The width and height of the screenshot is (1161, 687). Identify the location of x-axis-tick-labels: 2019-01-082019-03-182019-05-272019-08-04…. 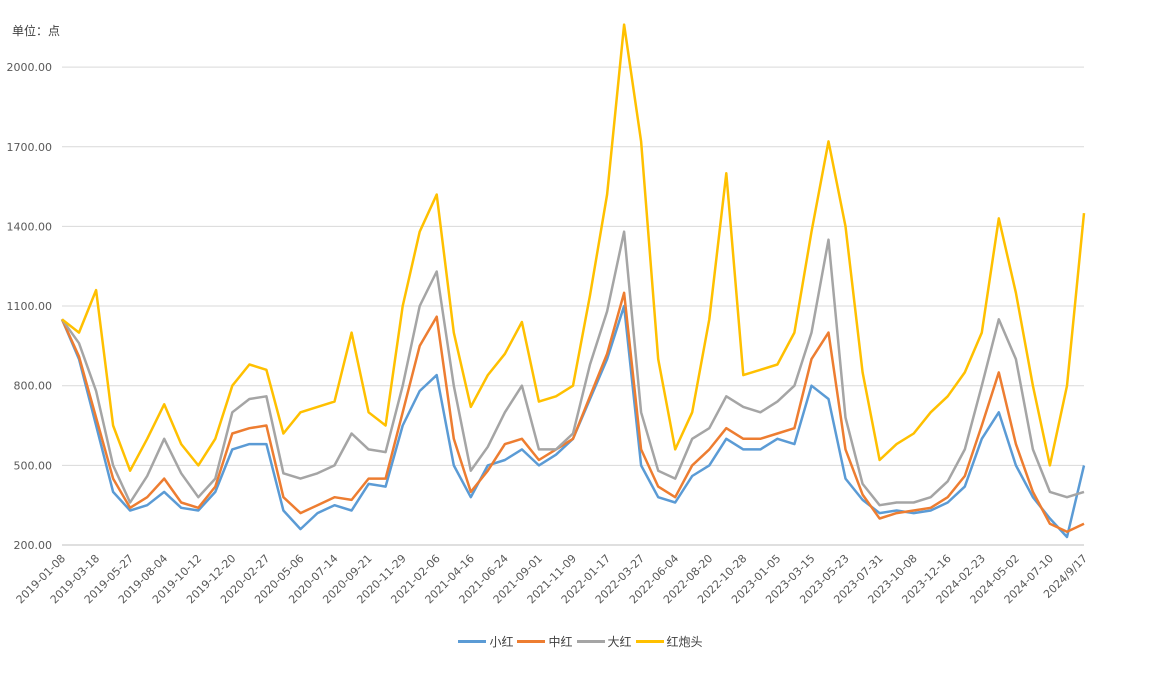
(552, 579).